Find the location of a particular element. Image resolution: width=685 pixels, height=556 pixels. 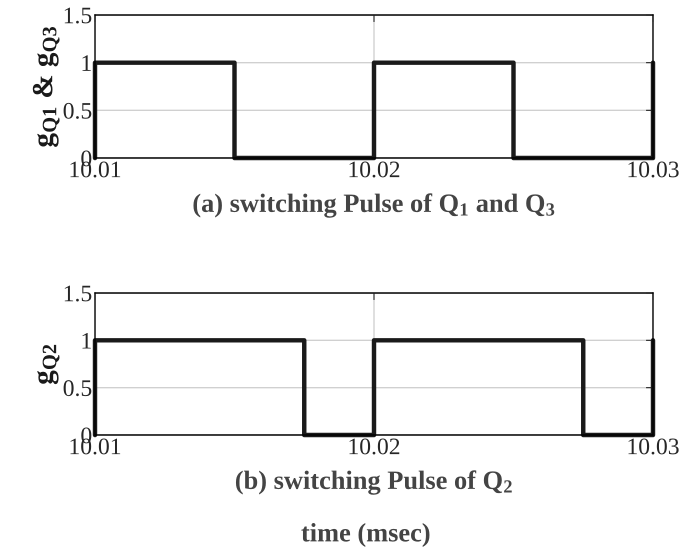

text: time (msec) is located at coordinates (365, 535).